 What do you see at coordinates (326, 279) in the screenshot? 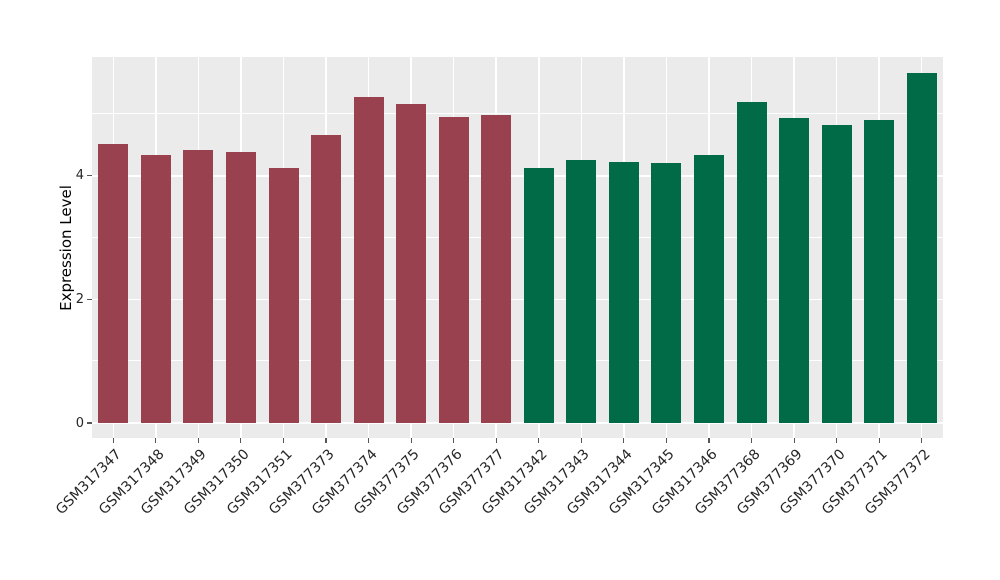
I see `bar-GSM377373` at bounding box center [326, 279].